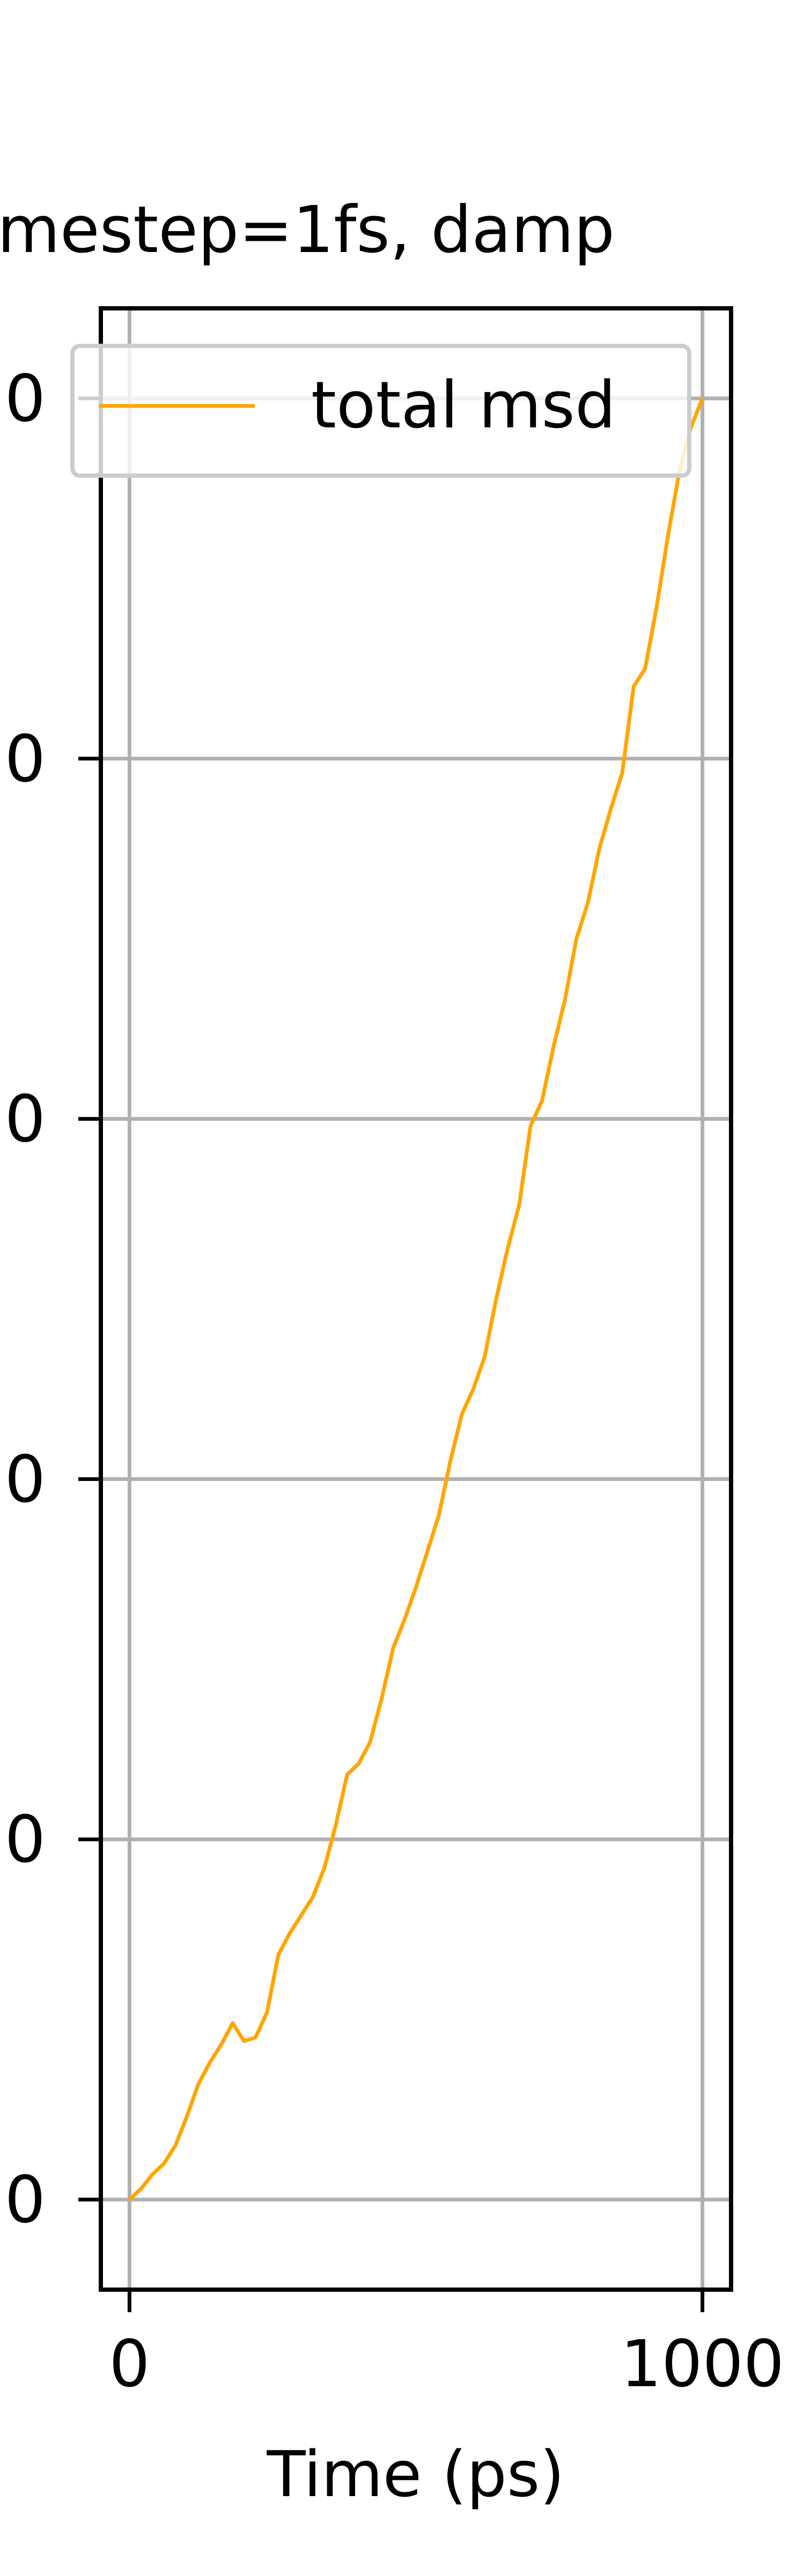  What do you see at coordinates (416, 2474) in the screenshot?
I see `x-axis-label: Time (ps)` at bounding box center [416, 2474].